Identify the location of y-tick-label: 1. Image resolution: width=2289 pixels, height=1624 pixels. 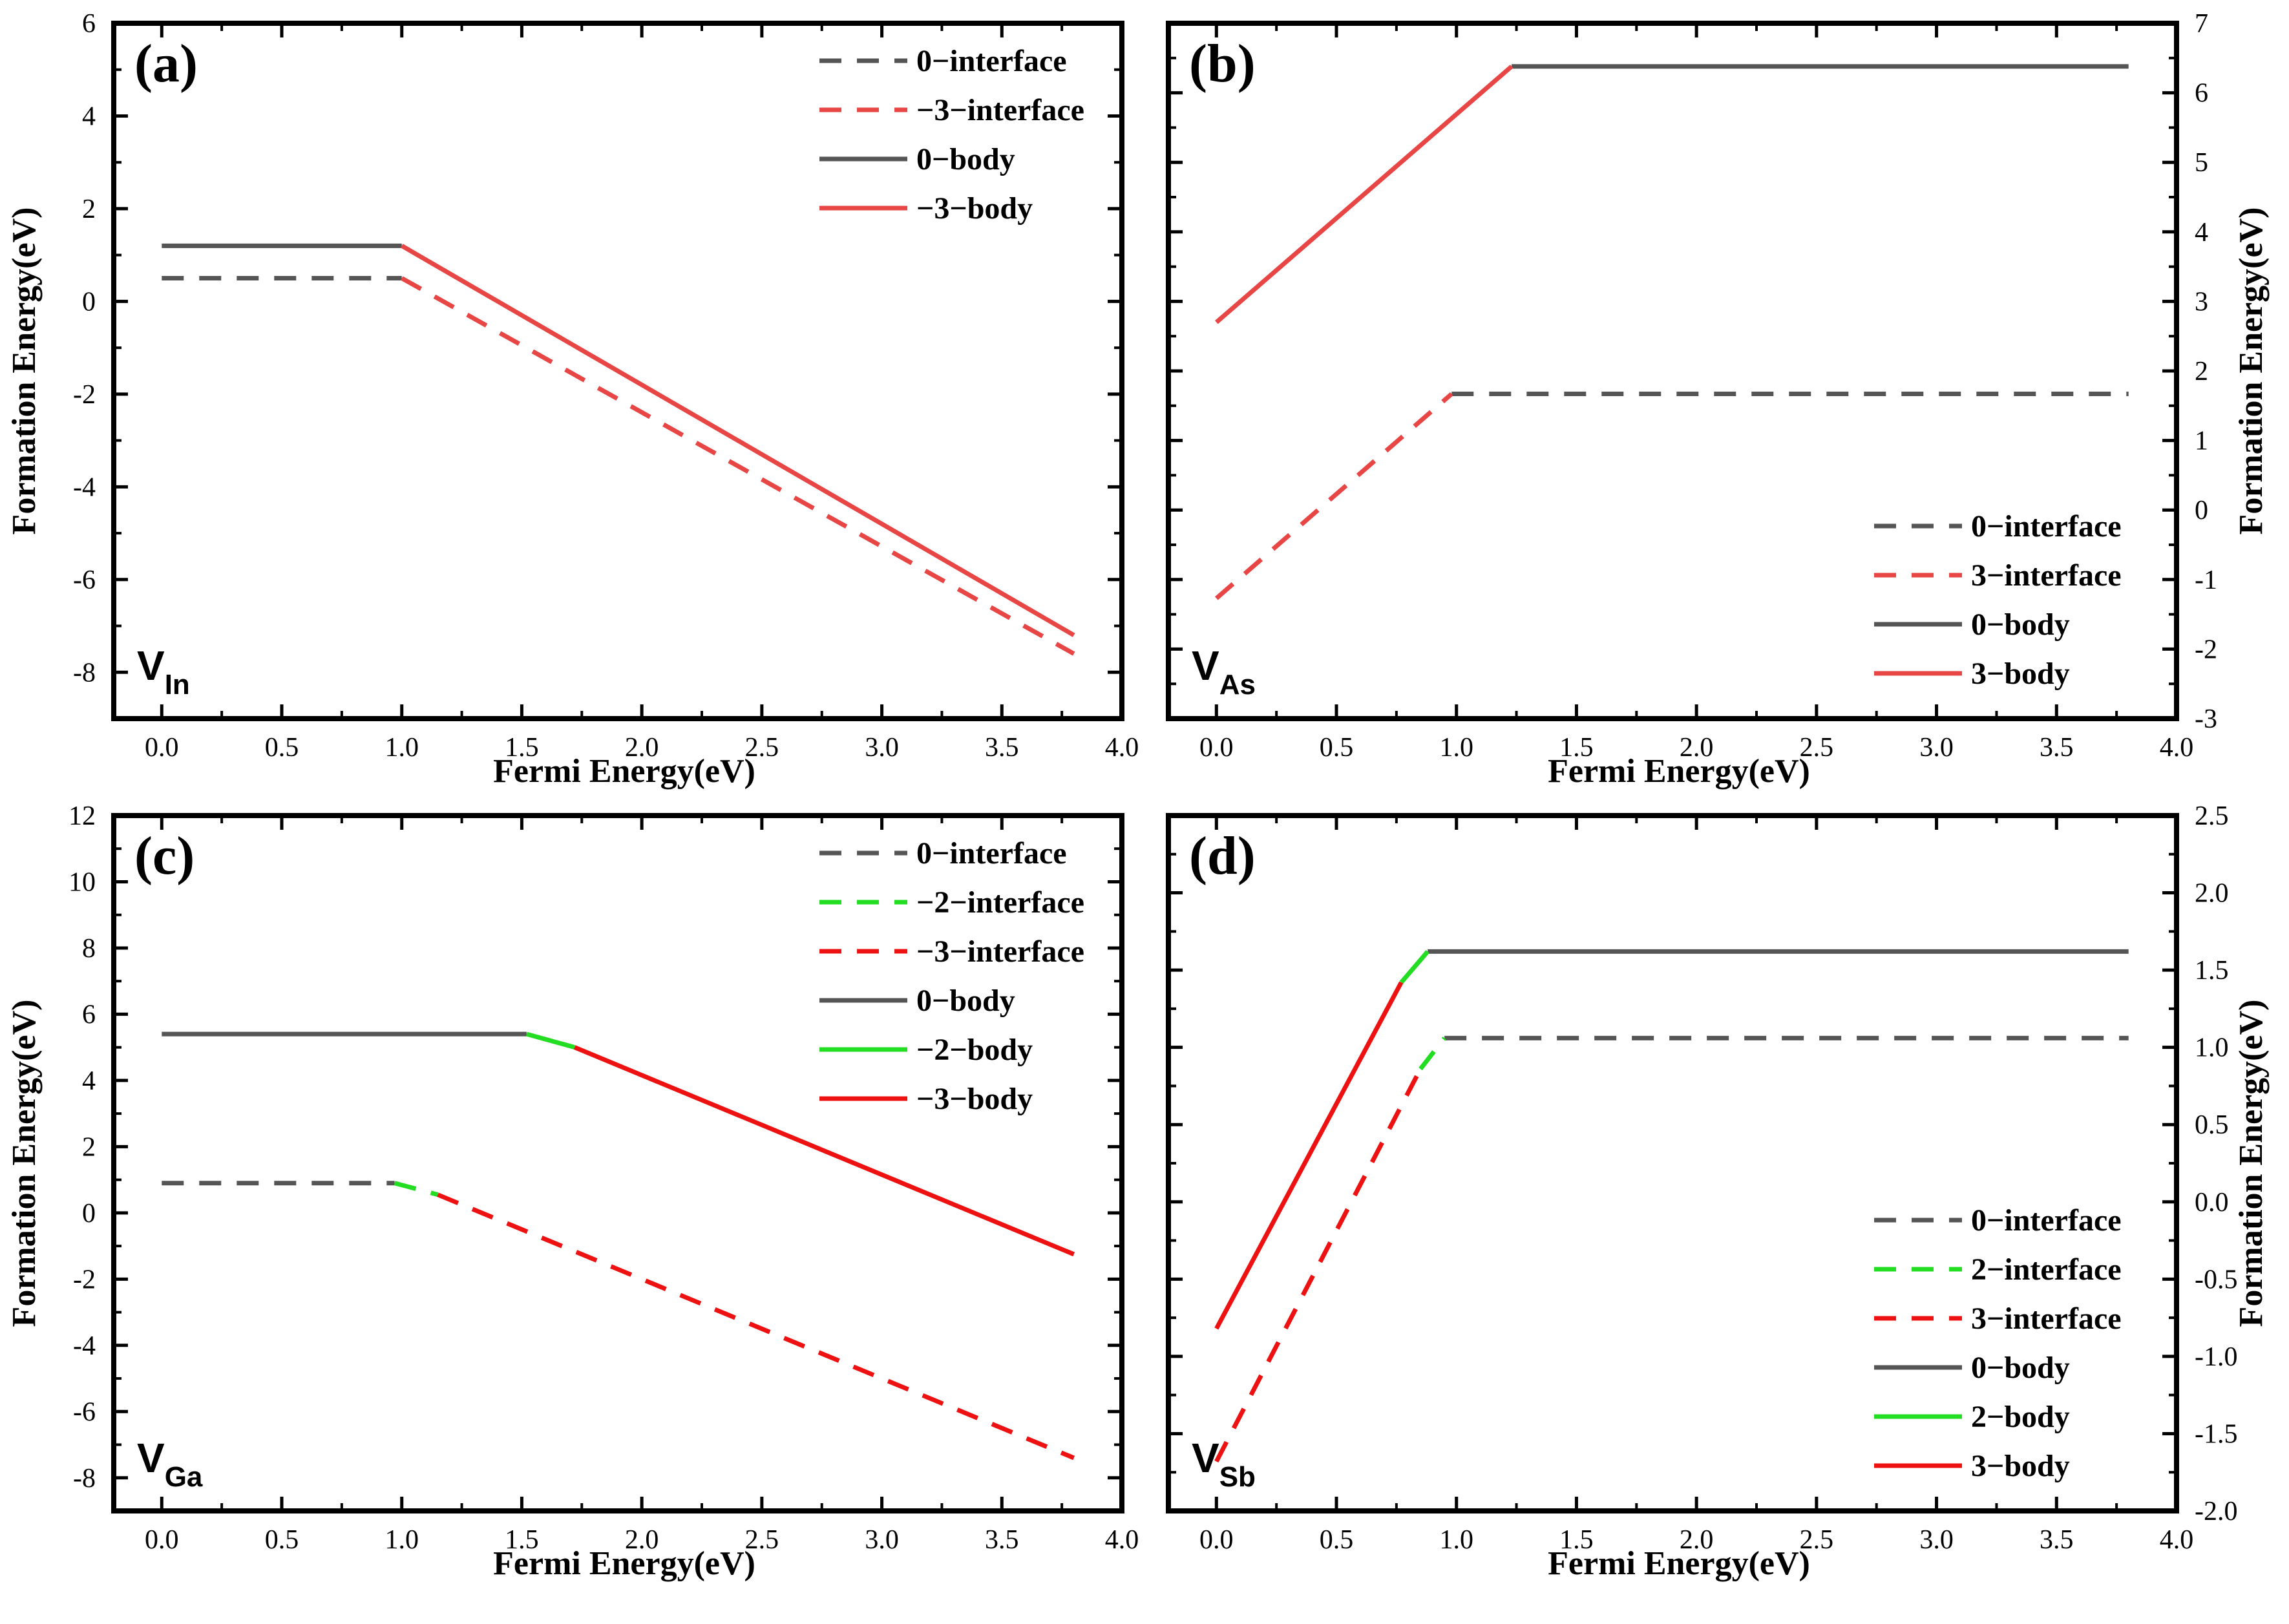
(2201, 441).